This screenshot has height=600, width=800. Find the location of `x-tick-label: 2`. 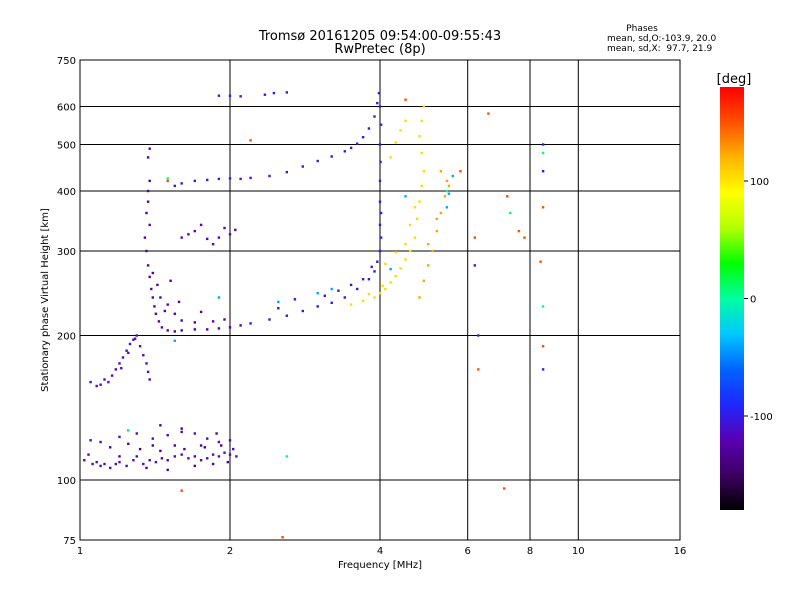

x-tick-label: 2 is located at coordinates (230, 551).